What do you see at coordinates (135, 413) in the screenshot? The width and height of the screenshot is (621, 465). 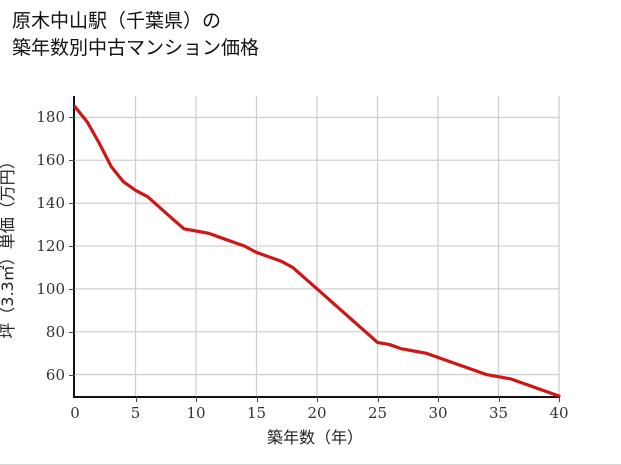 I see `x-tick-label: 5` at bounding box center [135, 413].